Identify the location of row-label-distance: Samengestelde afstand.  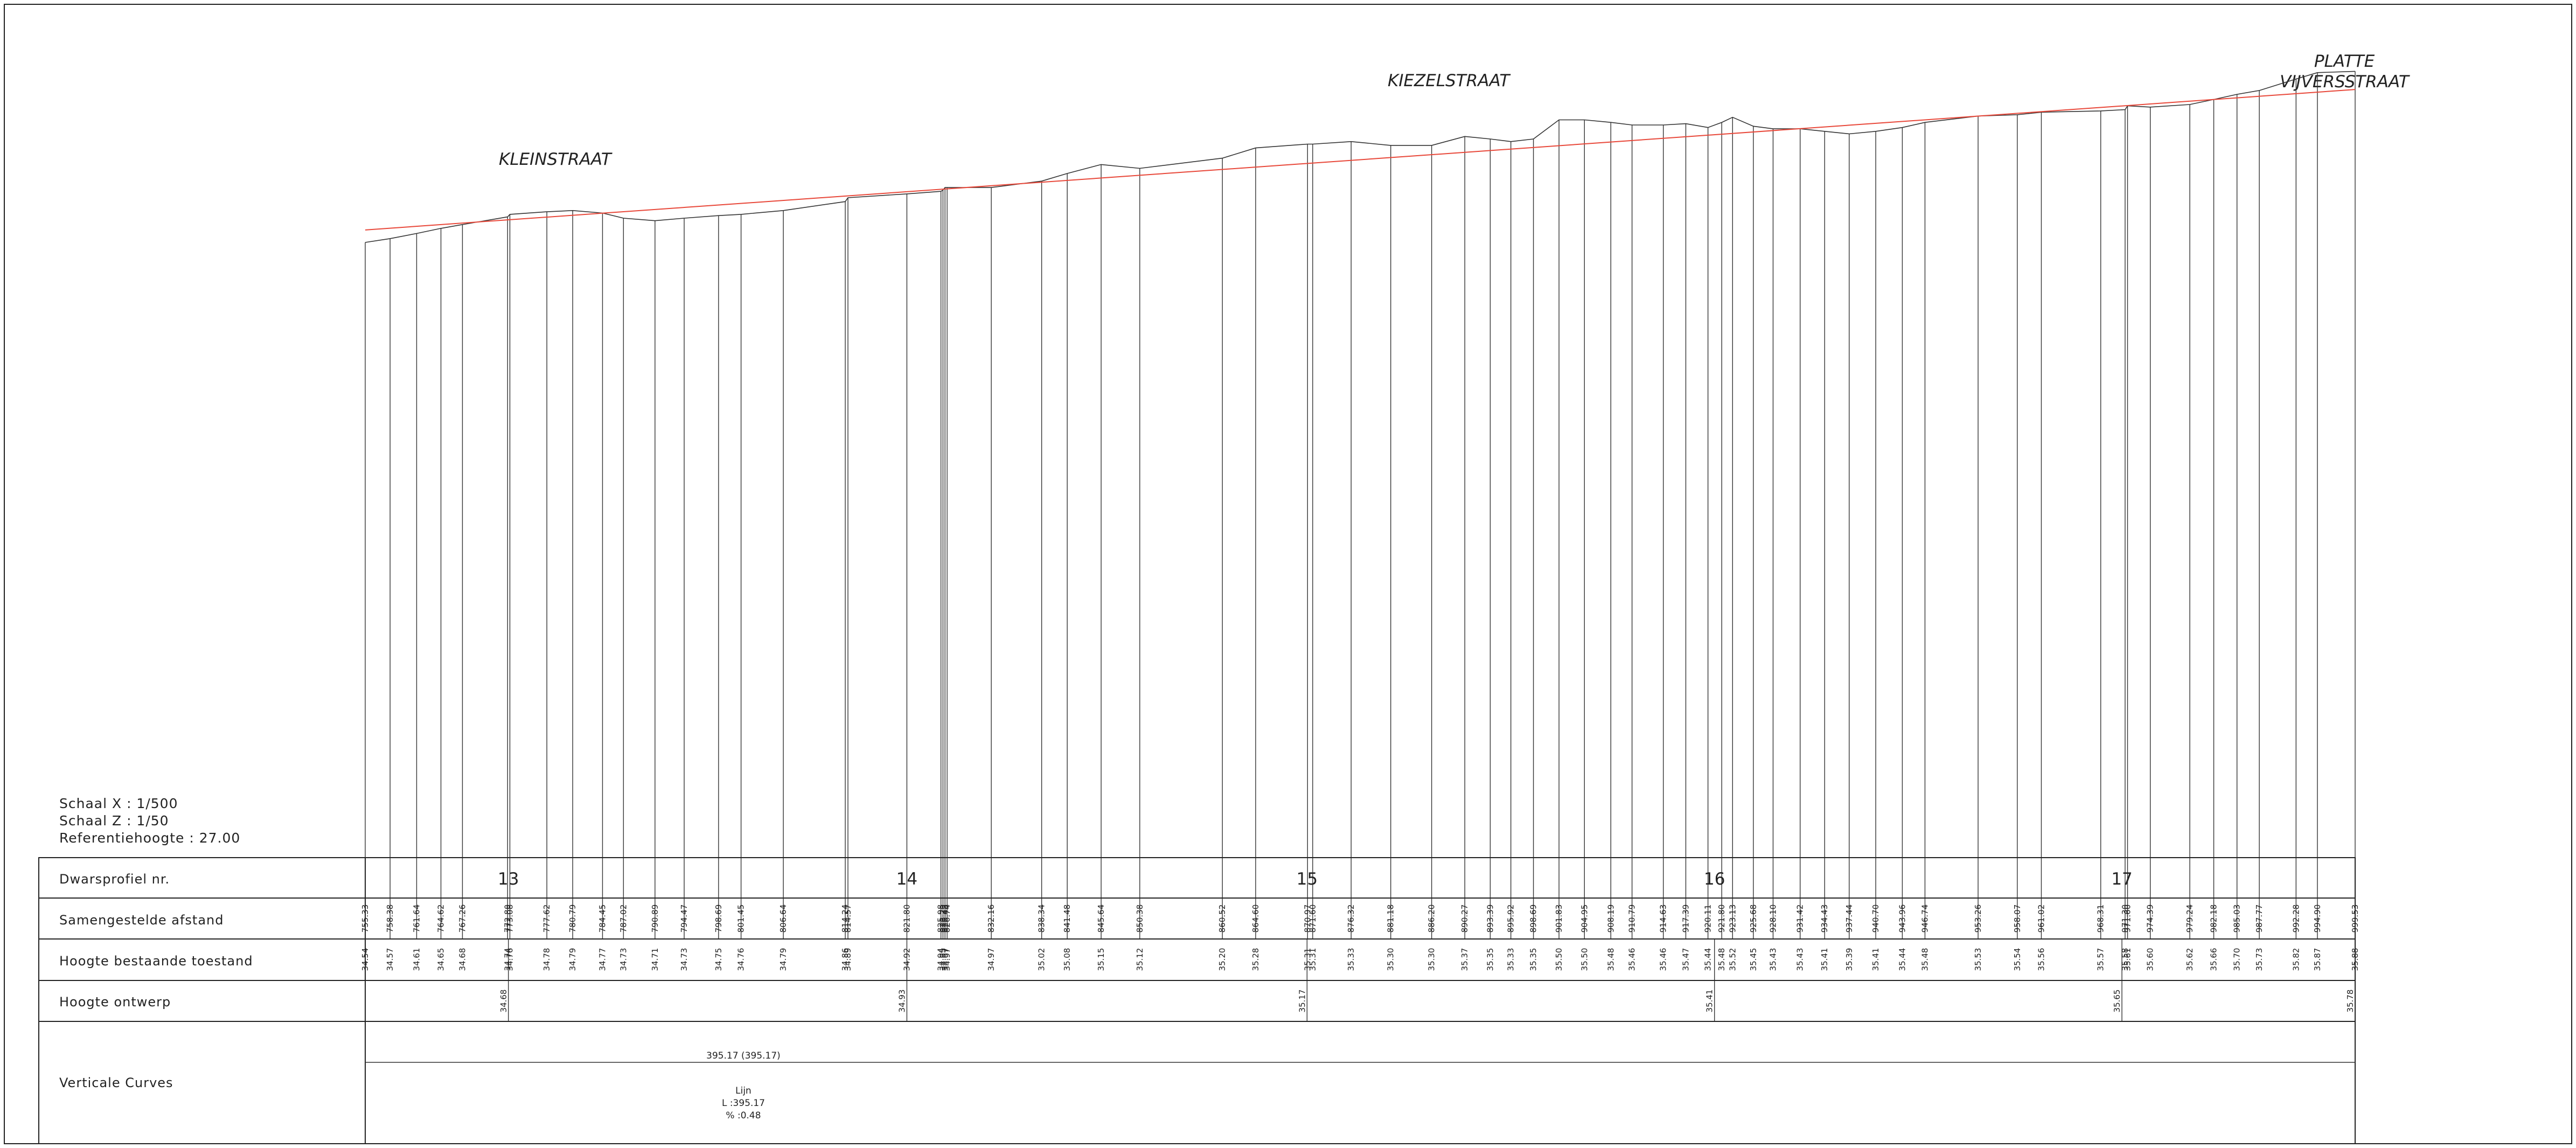
(141, 920).